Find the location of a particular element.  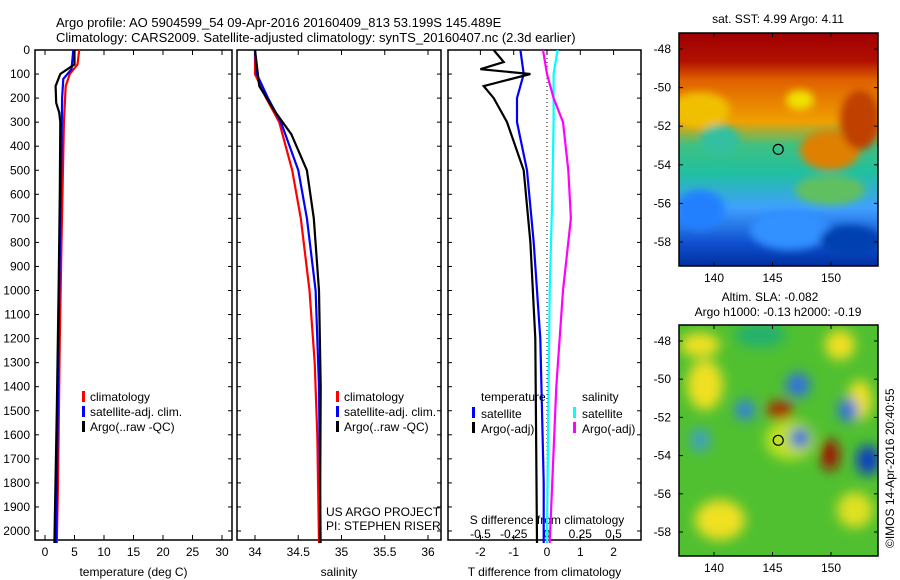

watermark: ©IMOS 14-Apr-2016 20:40:55 is located at coordinates (890, 468).